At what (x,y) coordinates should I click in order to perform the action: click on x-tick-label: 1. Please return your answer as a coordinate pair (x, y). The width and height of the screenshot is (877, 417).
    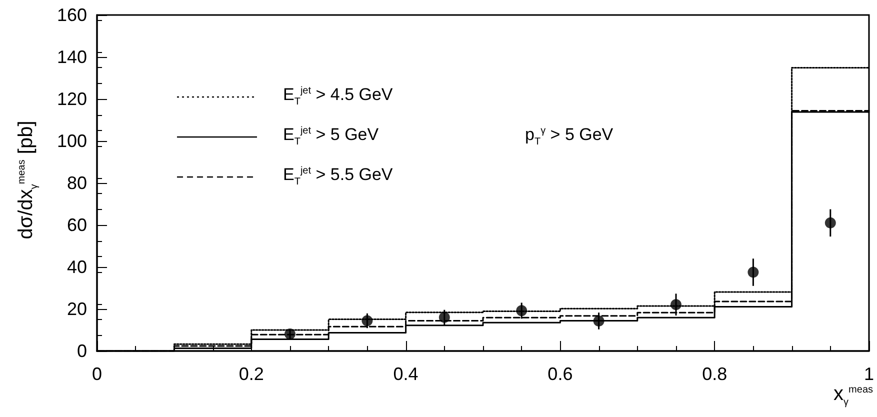
    Looking at the image, I should click on (869, 374).